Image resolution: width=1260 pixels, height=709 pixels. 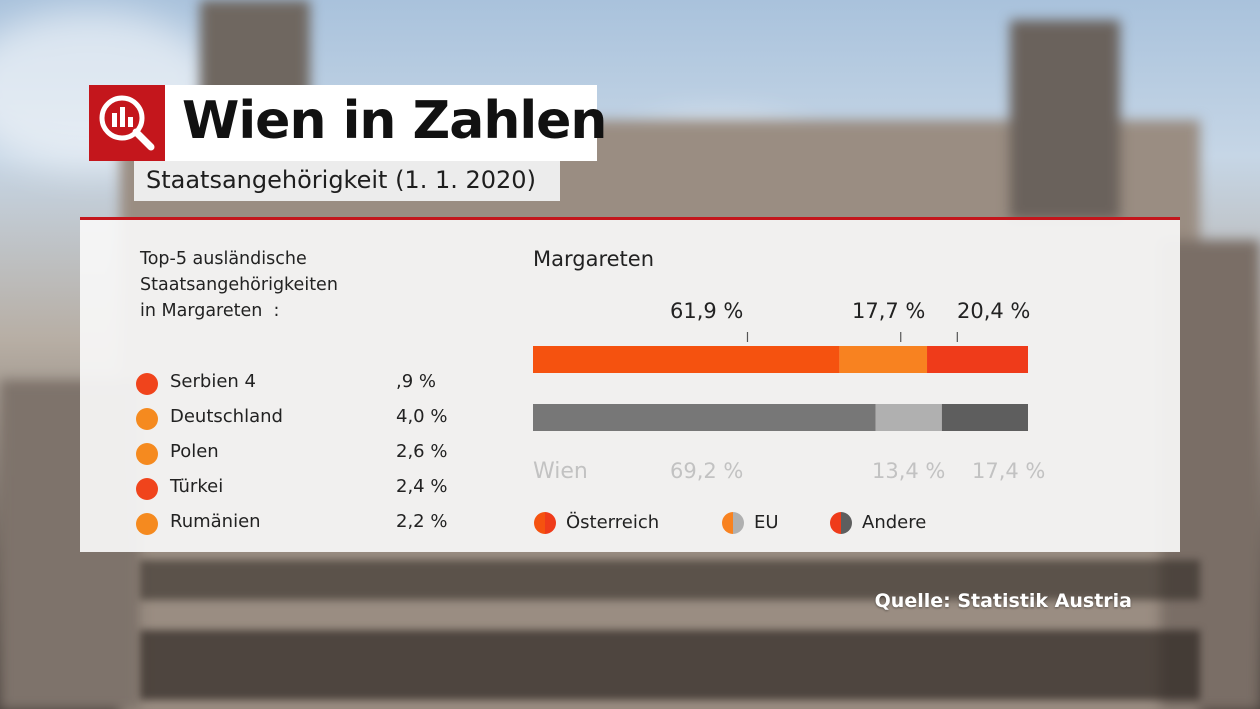 I want to click on top5-item: Rumänien 2,2 %, so click(x=291, y=523).